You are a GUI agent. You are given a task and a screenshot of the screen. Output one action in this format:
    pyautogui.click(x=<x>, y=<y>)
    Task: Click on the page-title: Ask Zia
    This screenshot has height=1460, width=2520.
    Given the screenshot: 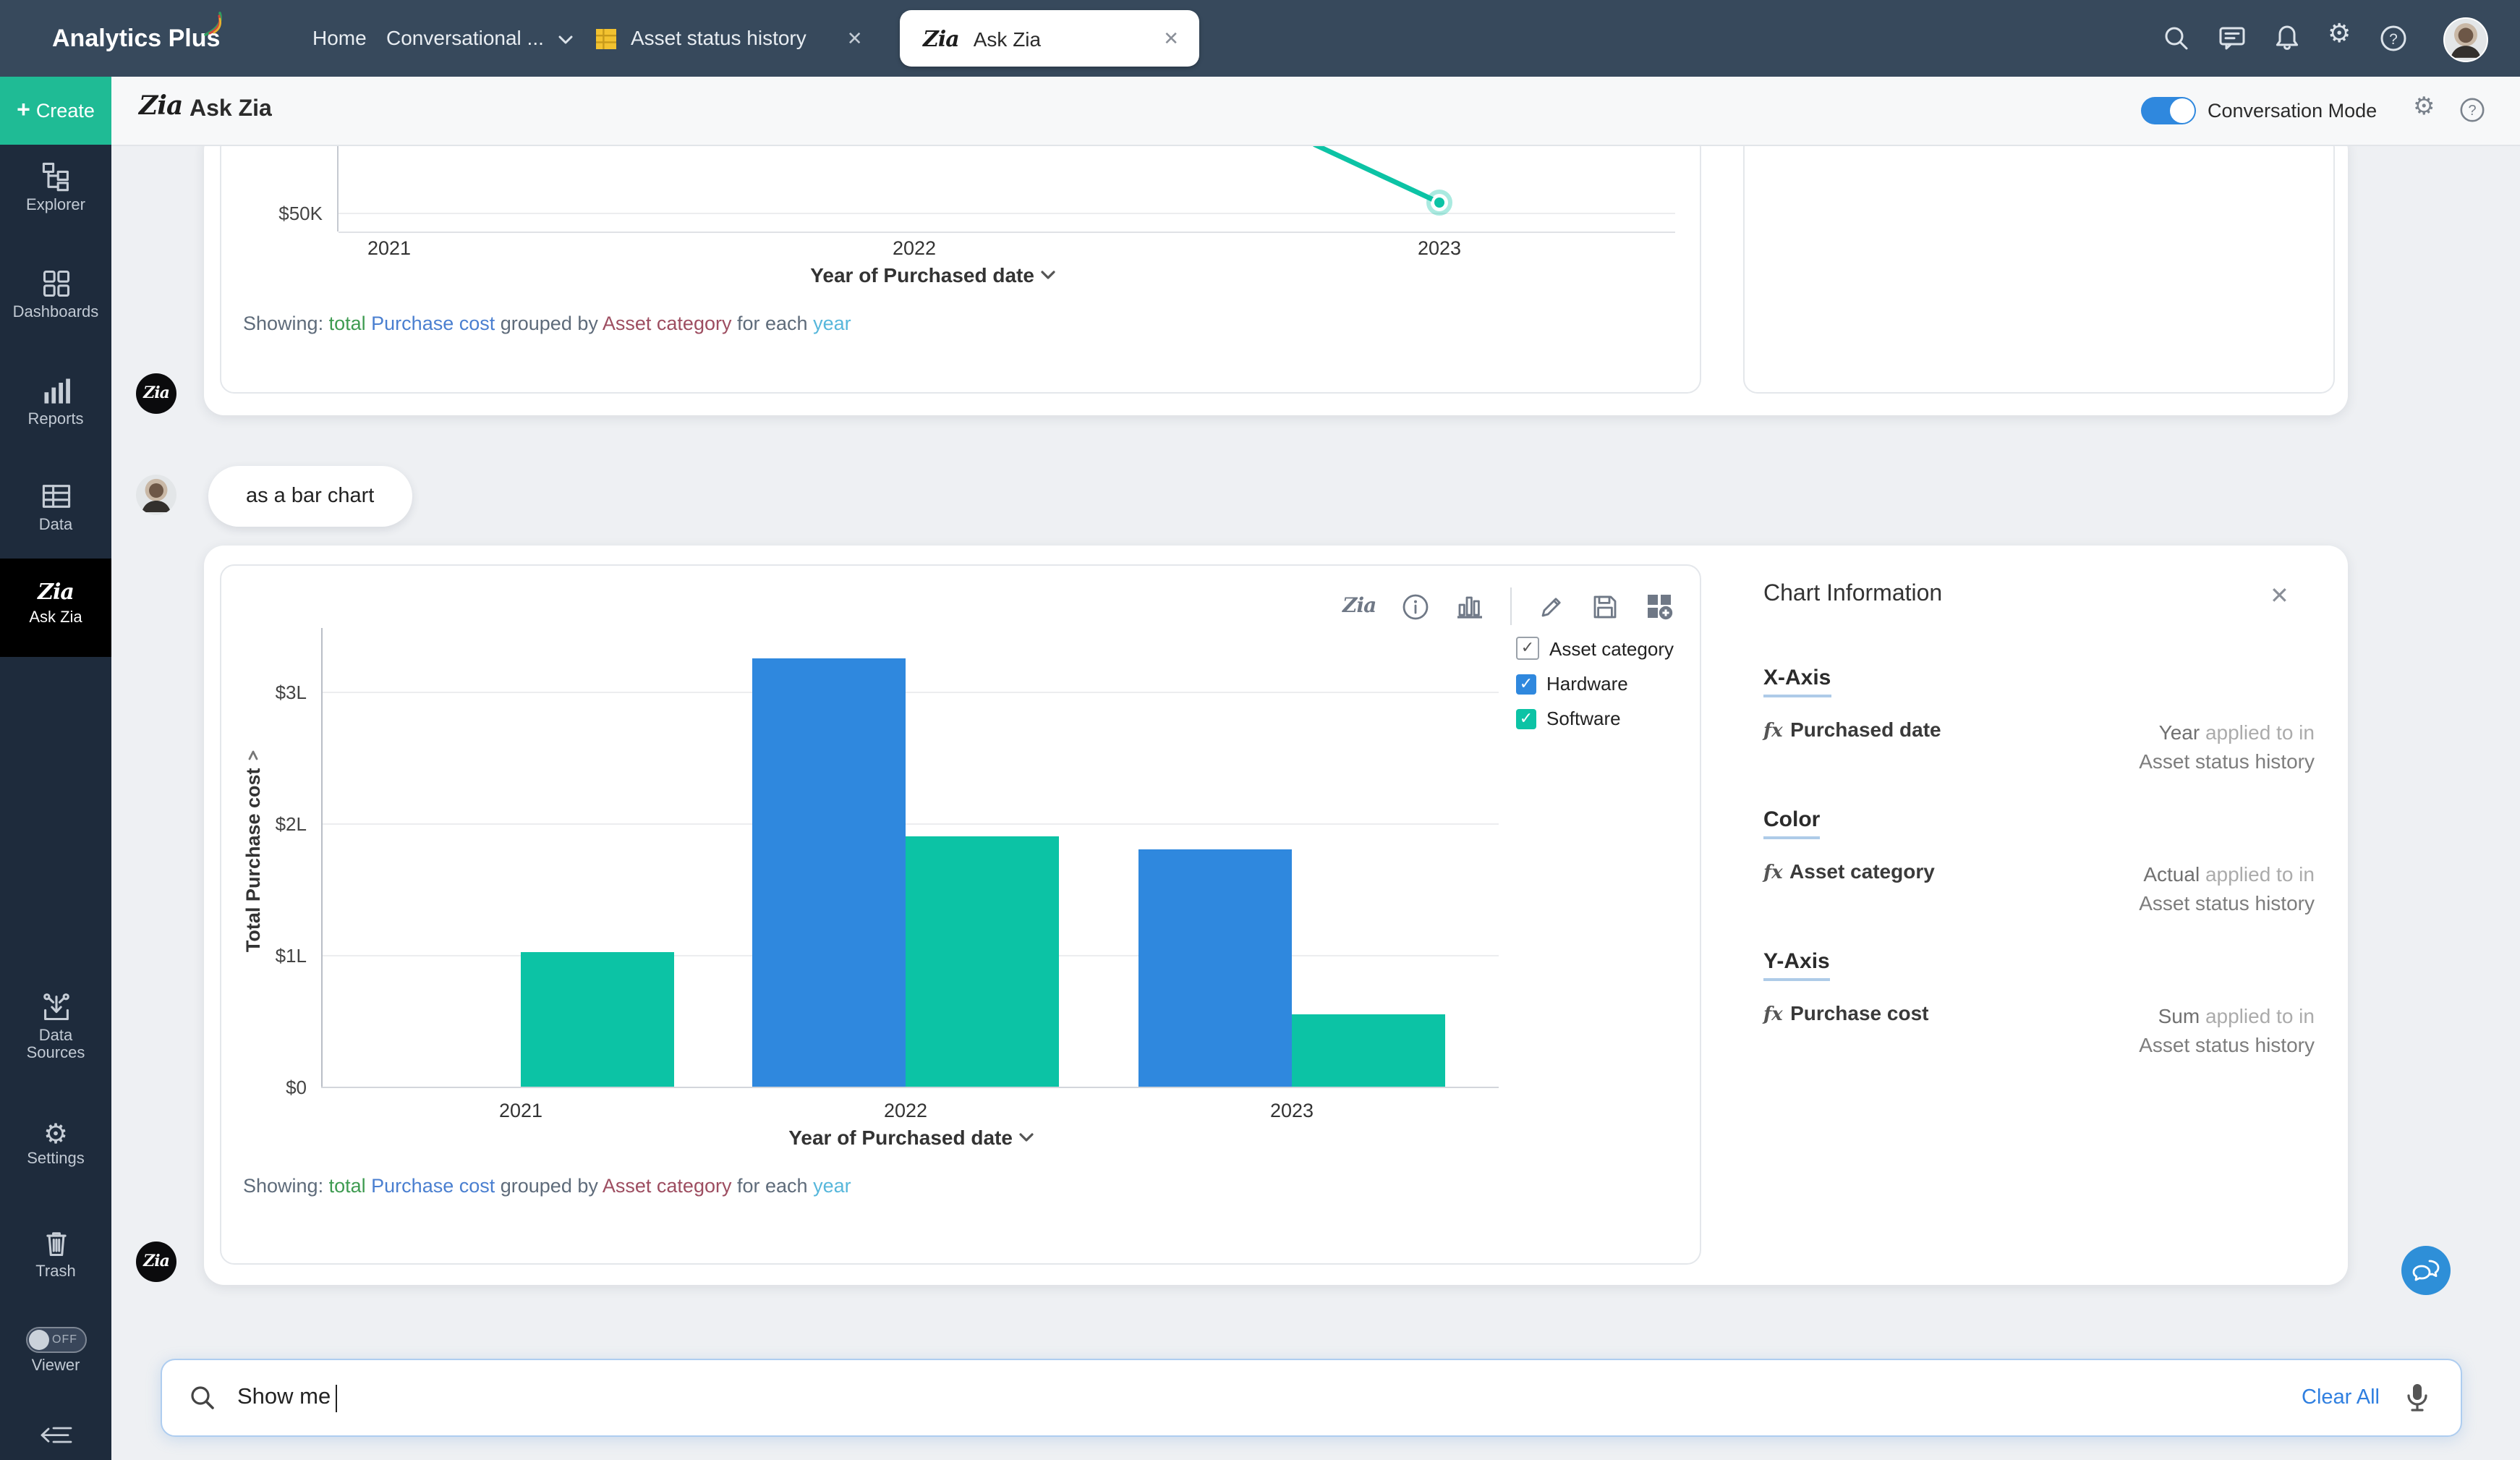 What is the action you would take?
    pyautogui.click(x=231, y=109)
    